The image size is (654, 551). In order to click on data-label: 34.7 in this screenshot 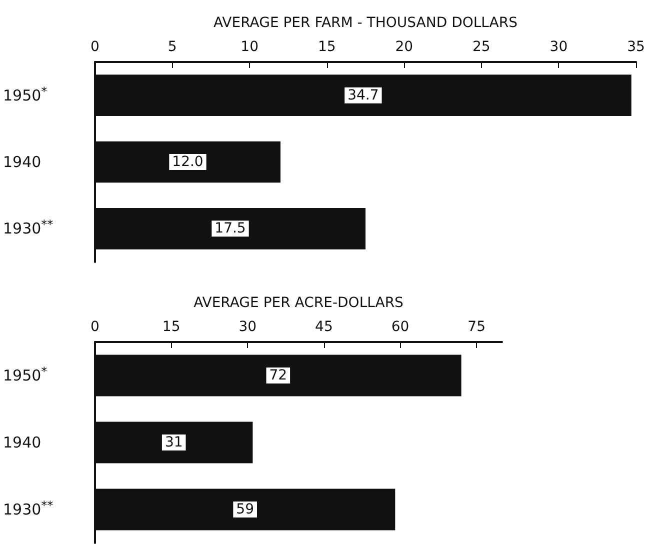, I will do `click(363, 95)`.